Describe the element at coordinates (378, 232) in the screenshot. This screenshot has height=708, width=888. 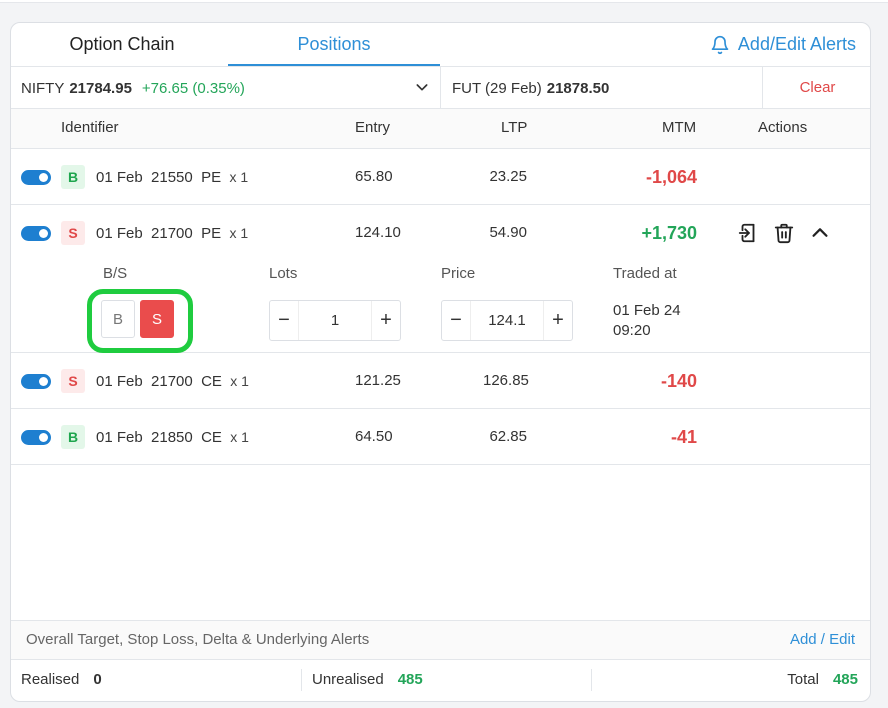
I see `entry-price: 124.10` at that location.